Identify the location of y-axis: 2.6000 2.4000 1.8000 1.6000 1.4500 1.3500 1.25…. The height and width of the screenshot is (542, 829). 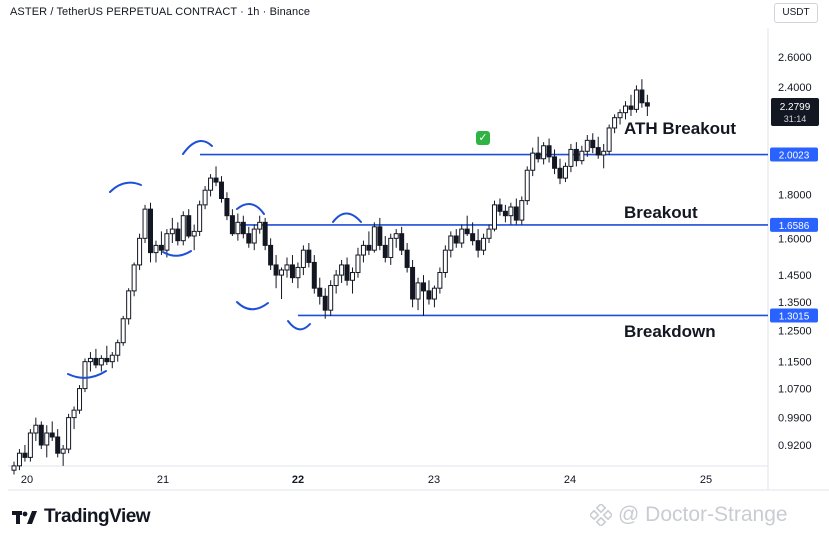
(795, 252).